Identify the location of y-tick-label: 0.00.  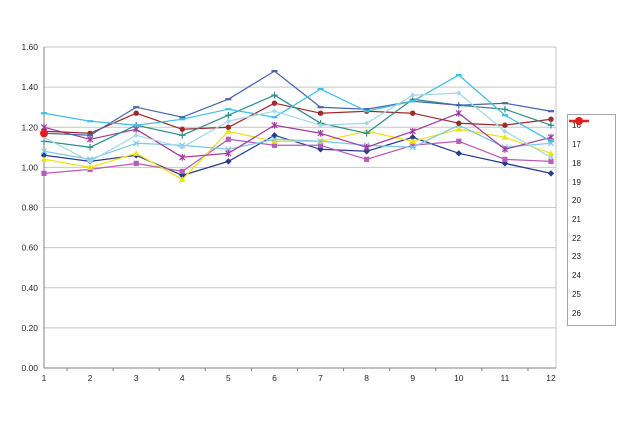
(29, 368).